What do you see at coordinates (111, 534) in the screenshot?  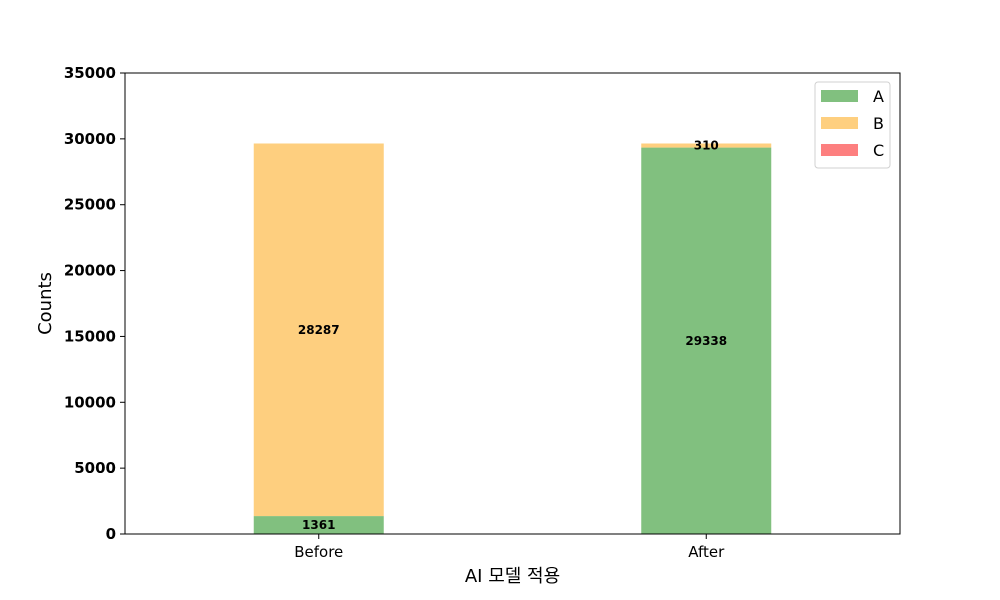 I see `y-tick-label: 0` at bounding box center [111, 534].